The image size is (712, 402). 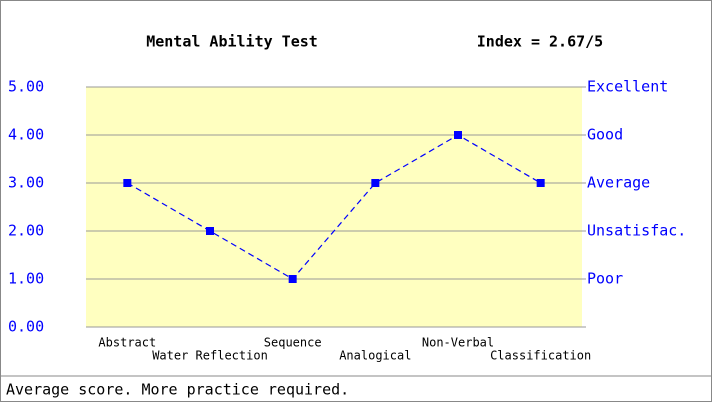 What do you see at coordinates (458, 343) in the screenshot?
I see `x-tick-label: Non-Verbal` at bounding box center [458, 343].